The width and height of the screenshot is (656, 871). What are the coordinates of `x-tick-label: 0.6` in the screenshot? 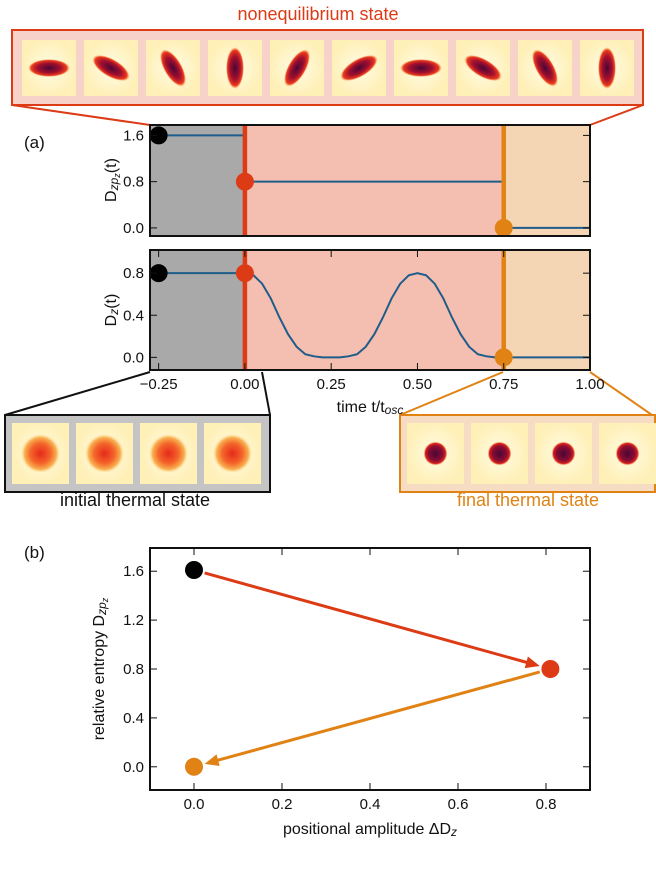 It's located at (458, 804).